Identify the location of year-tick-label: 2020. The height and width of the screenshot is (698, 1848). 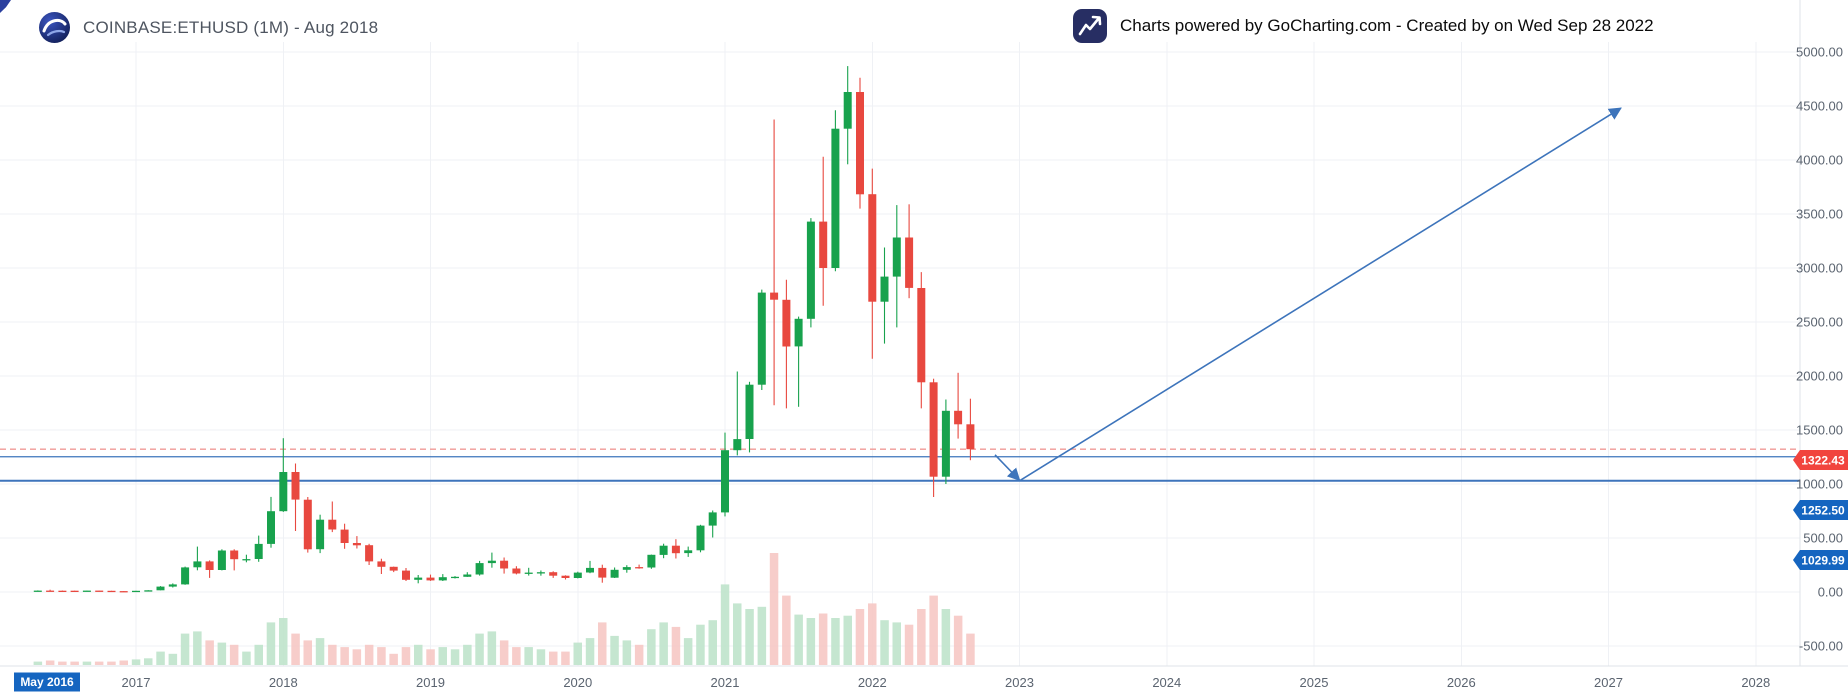
(577, 682).